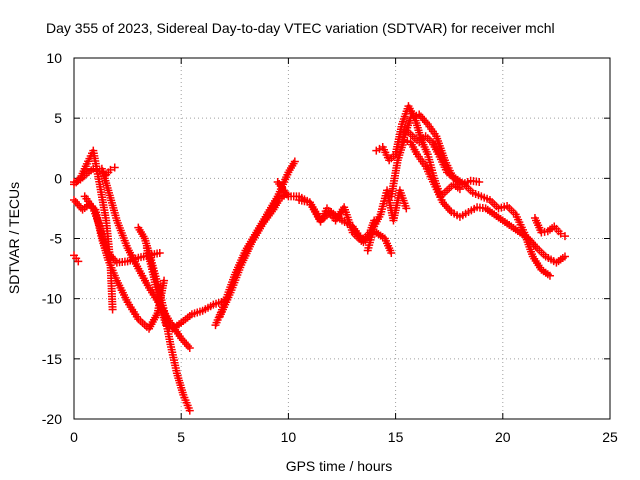  I want to click on y-tick-label: -5, so click(56, 239).